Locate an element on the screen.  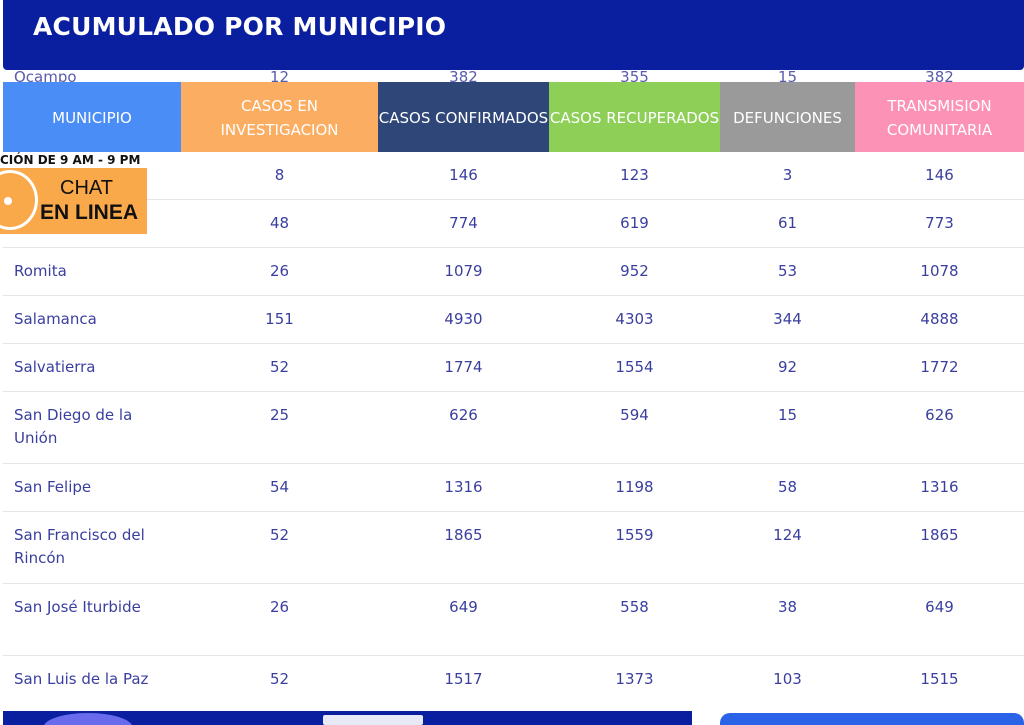
cell-defunciones: 92 is located at coordinates (787, 367).